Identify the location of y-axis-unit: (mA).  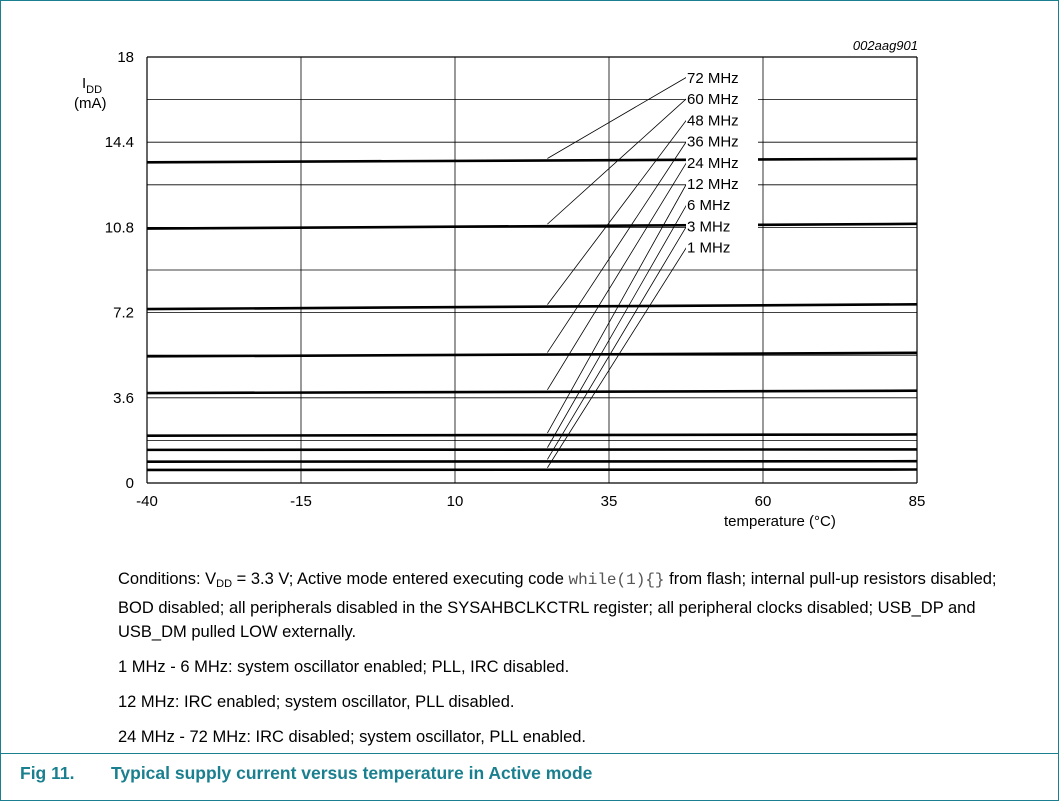
(90, 103).